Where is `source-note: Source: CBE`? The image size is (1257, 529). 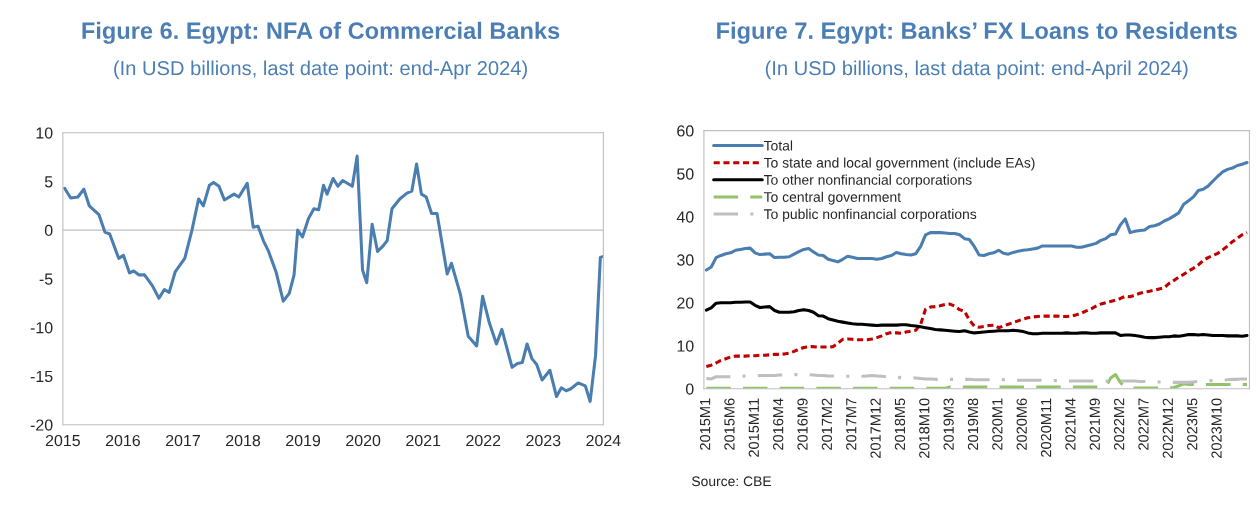 source-note: Source: CBE is located at coordinates (731, 481).